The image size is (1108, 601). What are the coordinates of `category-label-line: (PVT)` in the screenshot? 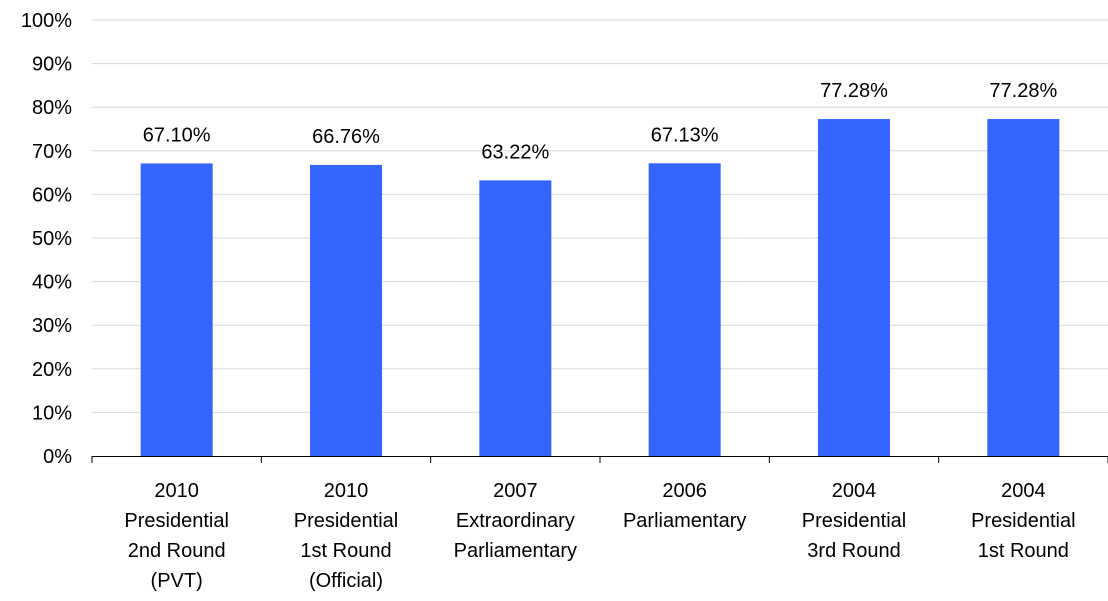 It's located at (177, 581).